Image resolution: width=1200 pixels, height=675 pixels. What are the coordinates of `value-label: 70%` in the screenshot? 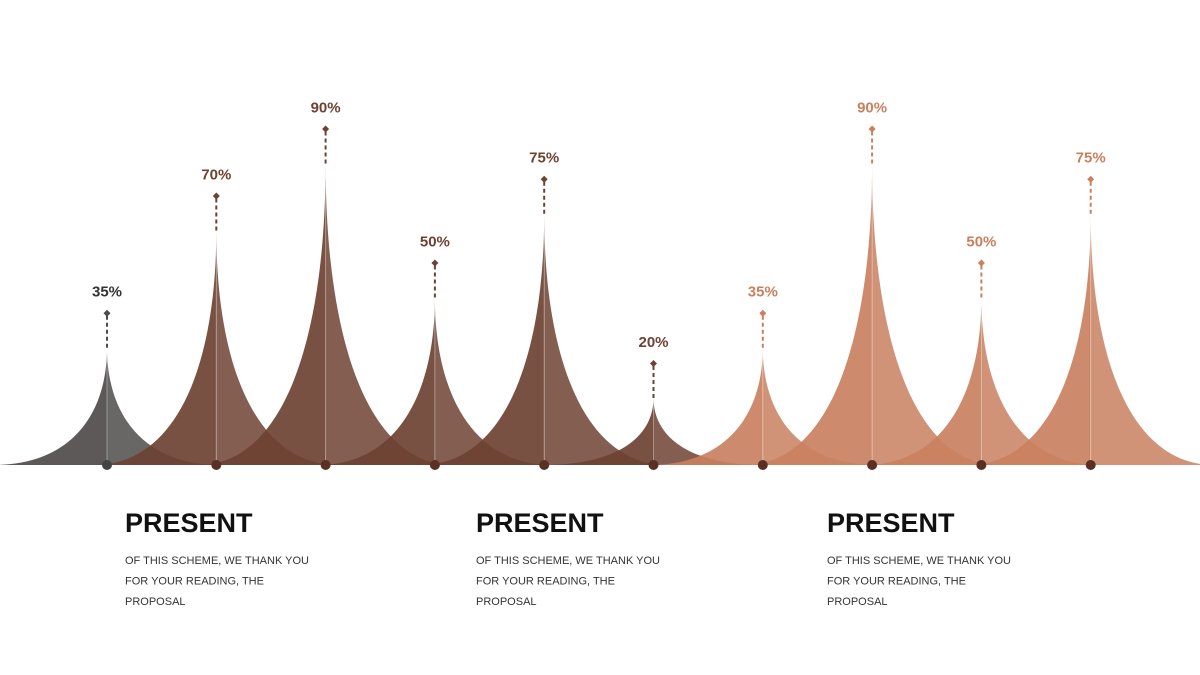 It's located at (216, 174).